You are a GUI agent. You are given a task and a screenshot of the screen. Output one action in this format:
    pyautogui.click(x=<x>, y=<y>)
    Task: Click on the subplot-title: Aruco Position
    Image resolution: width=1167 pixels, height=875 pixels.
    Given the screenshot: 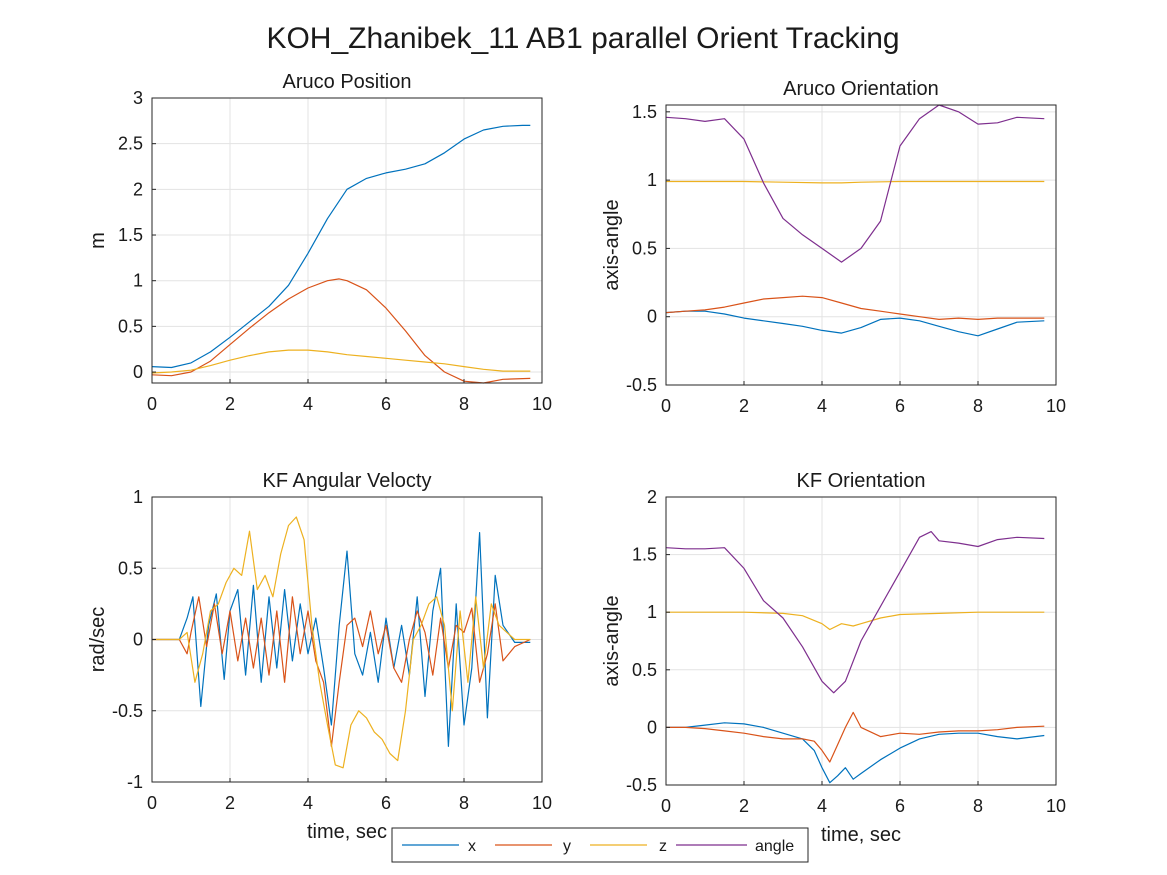 What is the action you would take?
    pyautogui.click(x=347, y=82)
    